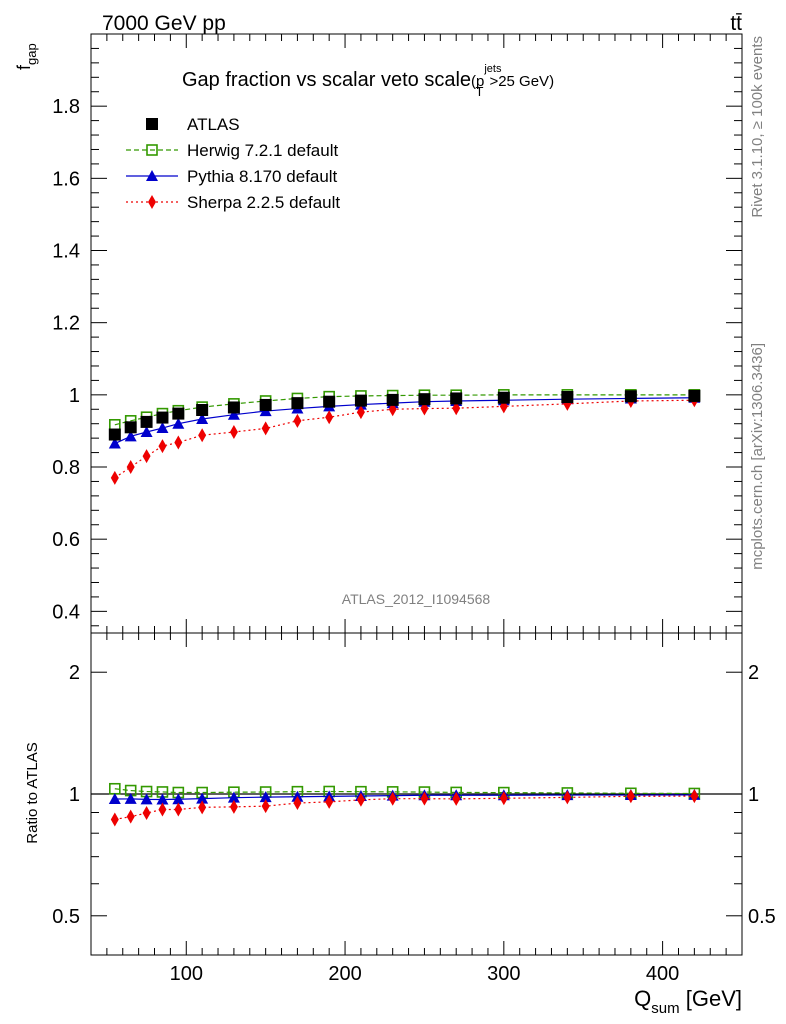 The image size is (786, 1024). What do you see at coordinates (66, 179) in the screenshot?
I see `y-tick-label: 1.6` at bounding box center [66, 179].